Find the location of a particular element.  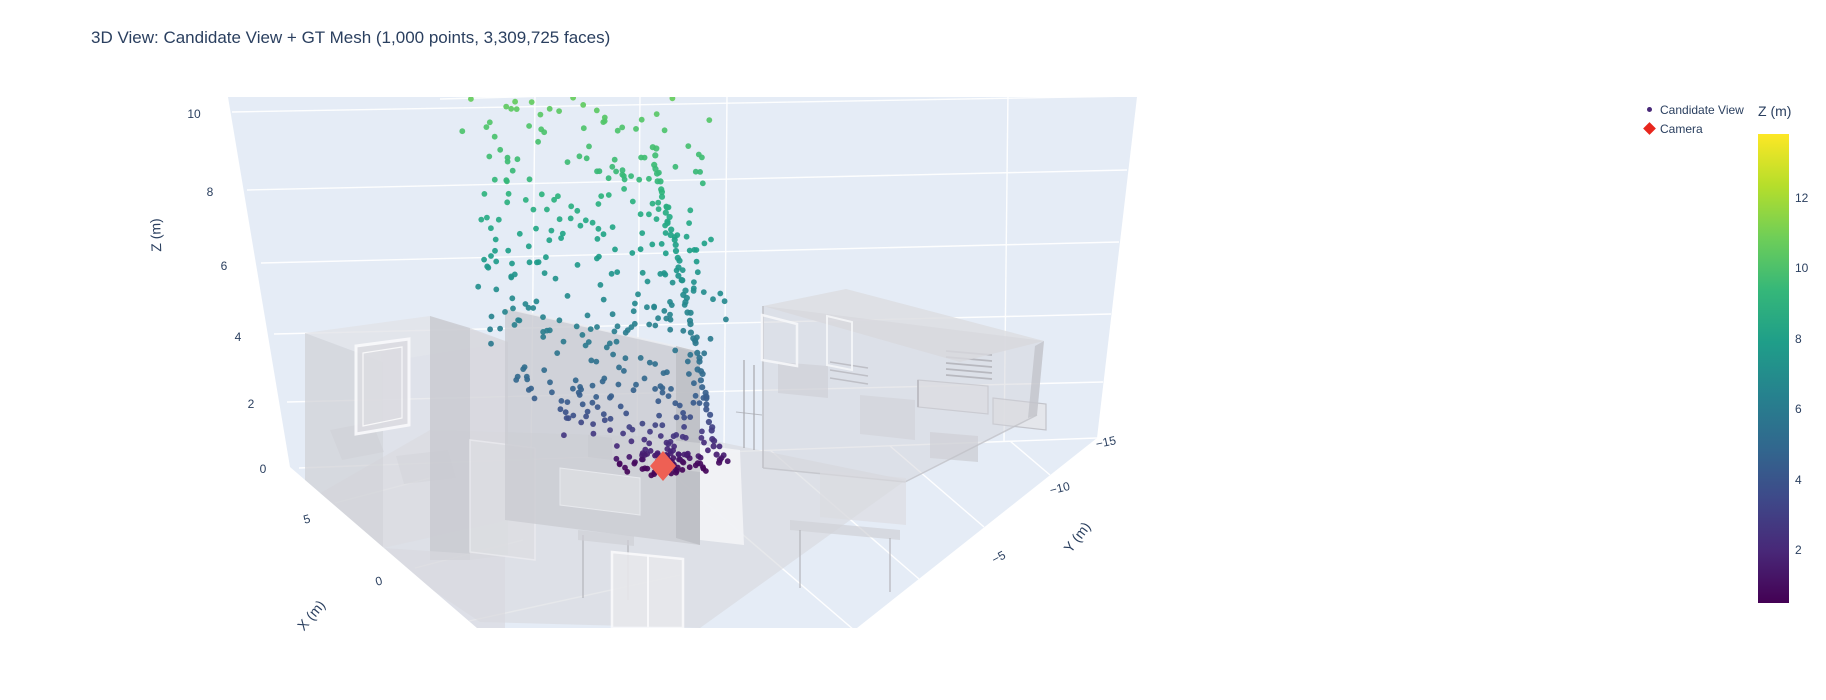

camera-marker is located at coordinates (663, 466).